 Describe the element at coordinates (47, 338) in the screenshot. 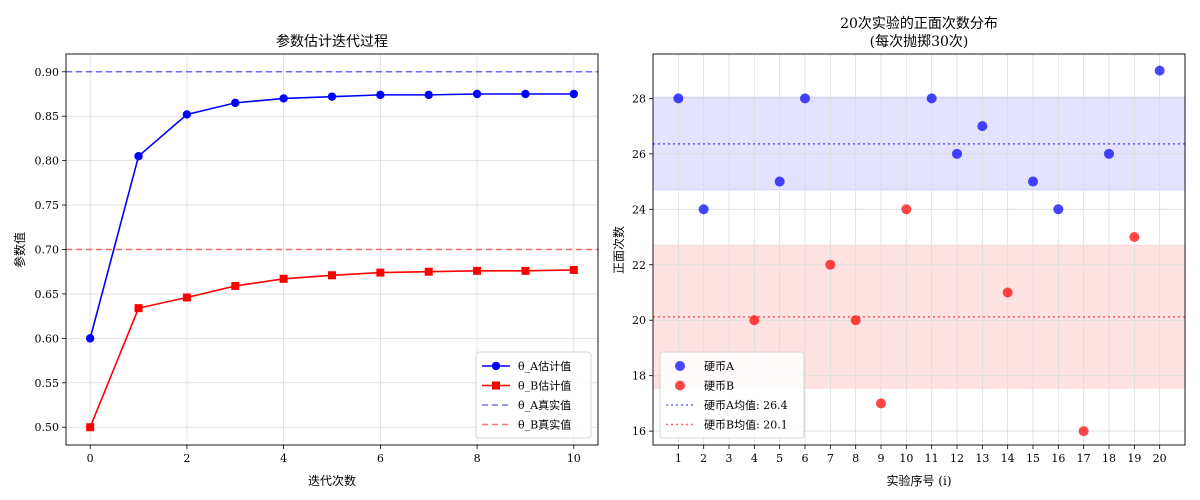

I see `y-tick-label: 0.60` at that location.